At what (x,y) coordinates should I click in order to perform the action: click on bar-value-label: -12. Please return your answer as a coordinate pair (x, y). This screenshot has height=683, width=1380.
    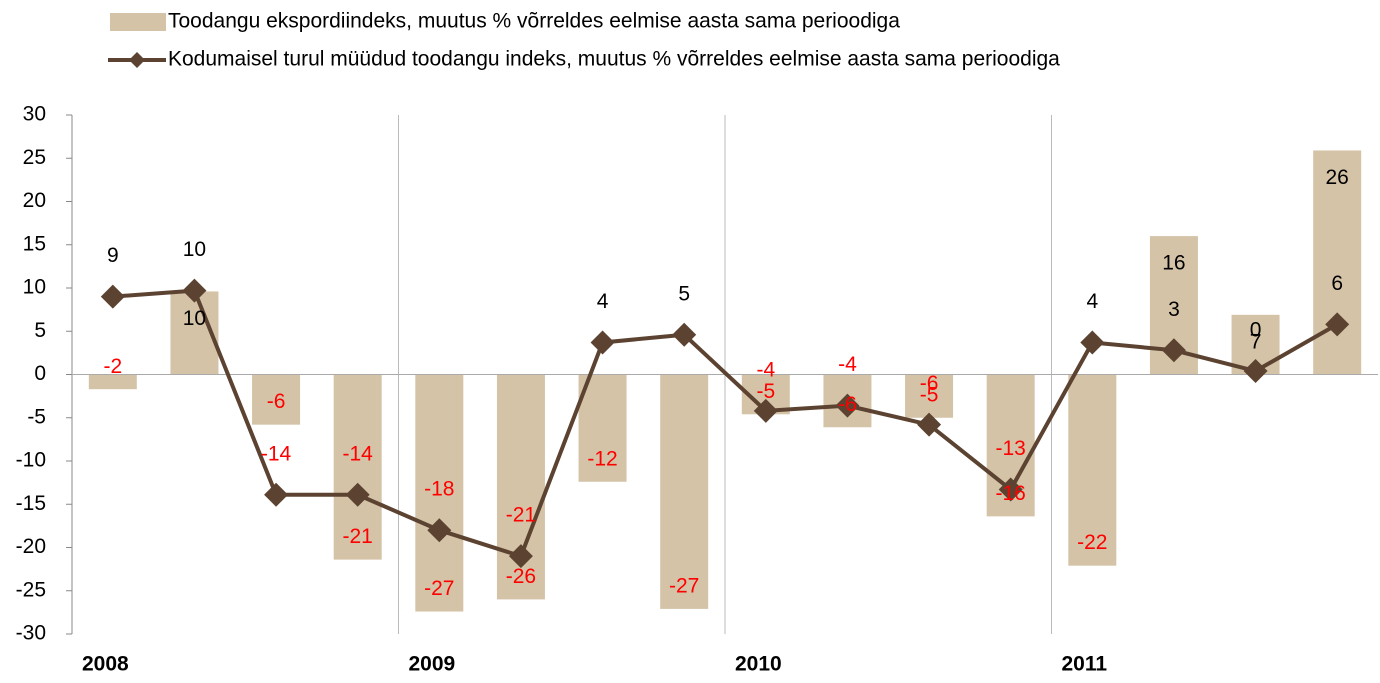
    Looking at the image, I should click on (602, 458).